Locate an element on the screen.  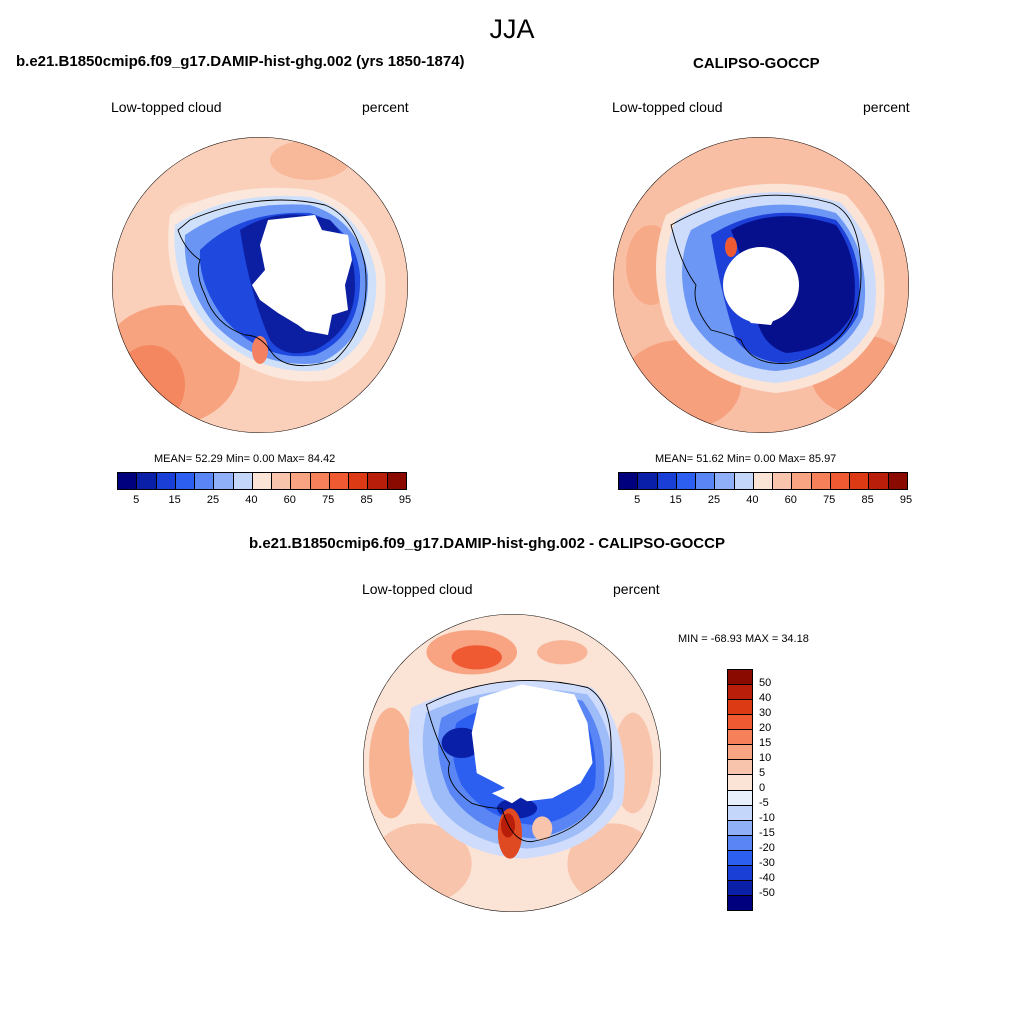
panel-1-variable-label: Low-topped cloud is located at coordinates (166, 107).